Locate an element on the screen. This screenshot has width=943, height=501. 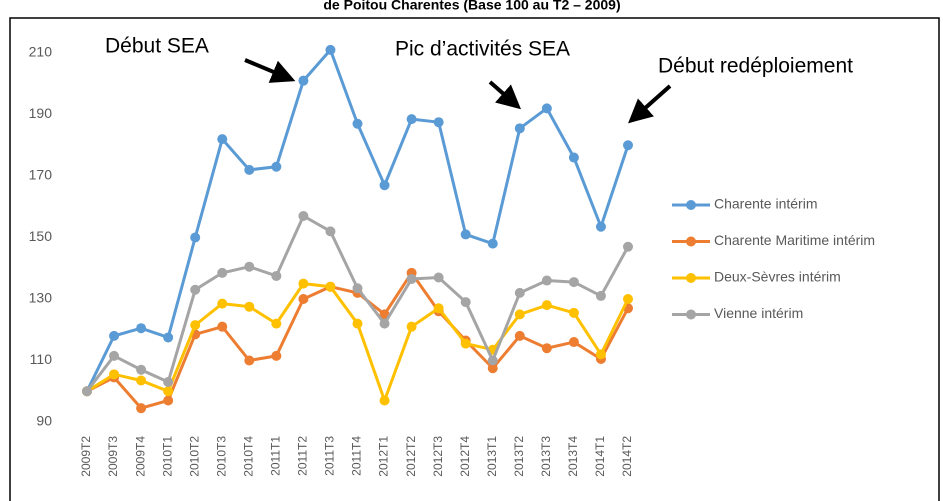
x-tick-label: 2009T2 is located at coordinates (86, 456).